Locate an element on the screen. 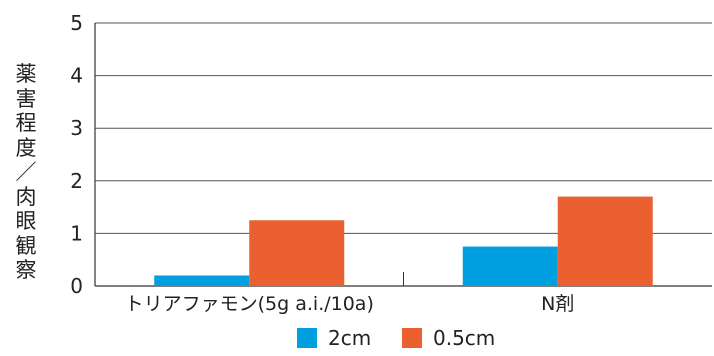 The image size is (714, 356). y-axis-label-char: 害 is located at coordinates (26, 98).